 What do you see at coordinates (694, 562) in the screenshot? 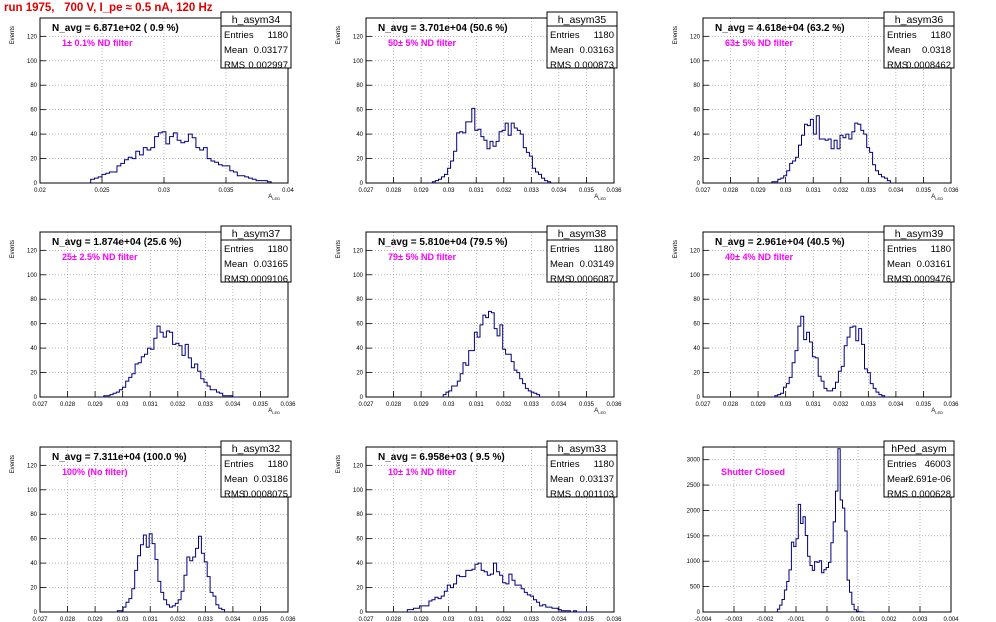
I see `y-tick-label: 1000` at bounding box center [694, 562].